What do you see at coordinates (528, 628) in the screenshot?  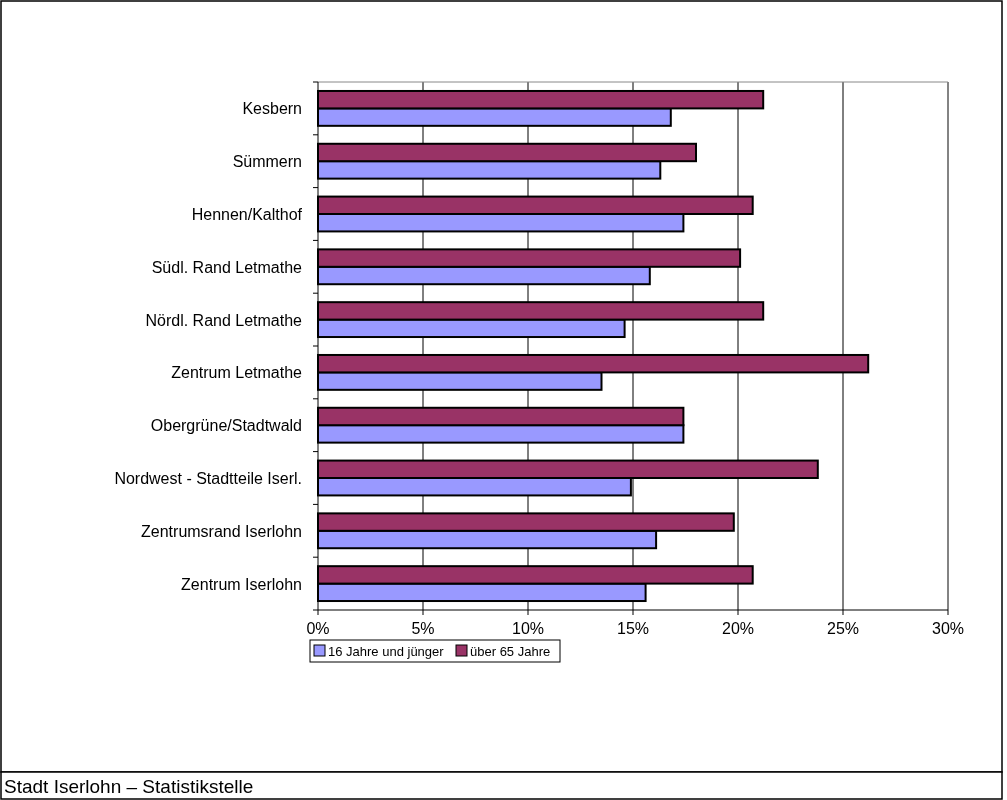 I see `x-tick-label: 10%` at bounding box center [528, 628].